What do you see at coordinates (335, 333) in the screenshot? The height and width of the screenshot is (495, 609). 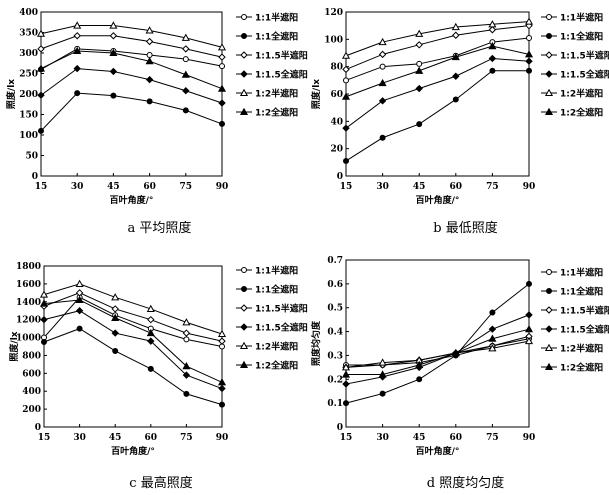 I see `y-tick-label: 0.4` at bounding box center [335, 333].